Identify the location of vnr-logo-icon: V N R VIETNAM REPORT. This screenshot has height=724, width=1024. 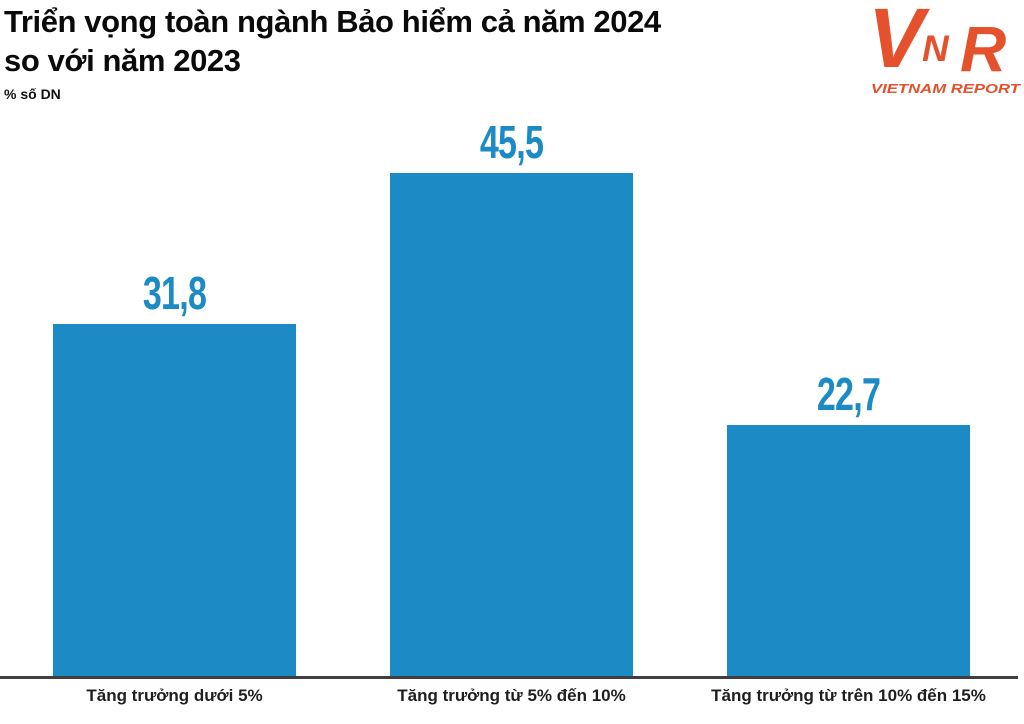
(945, 49).